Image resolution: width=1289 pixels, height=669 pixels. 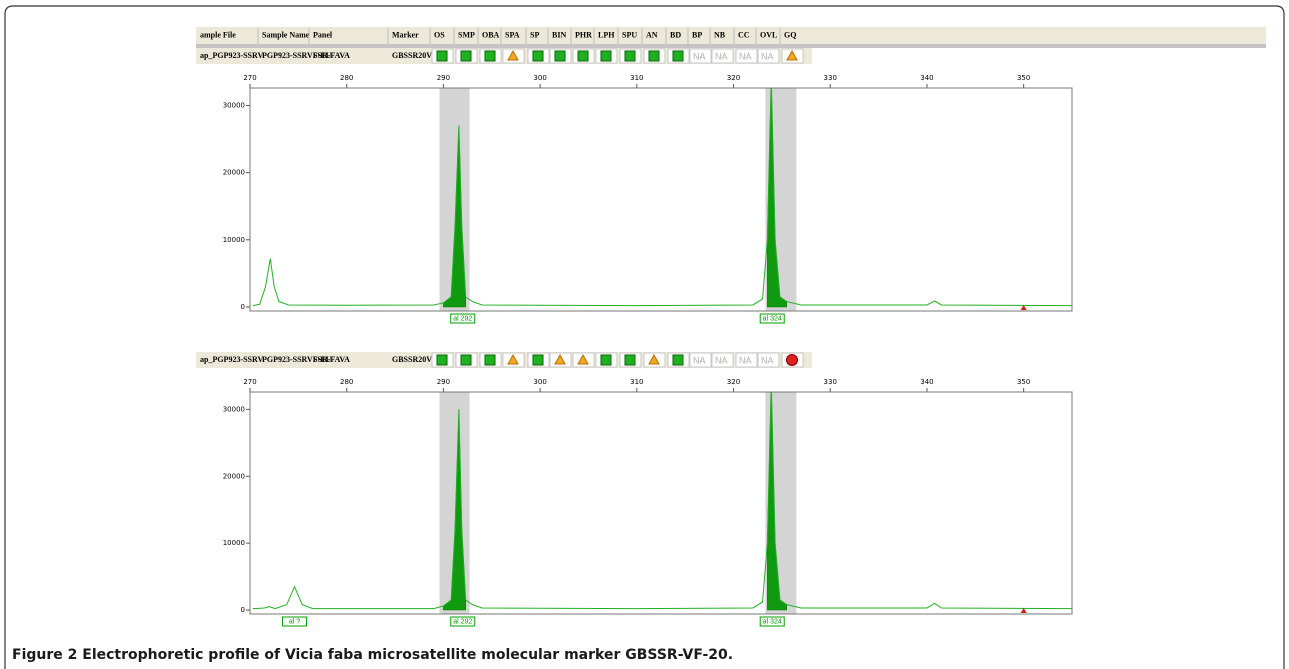 What do you see at coordinates (926, 382) in the screenshot?
I see `x-tick-label: 340` at bounding box center [926, 382].